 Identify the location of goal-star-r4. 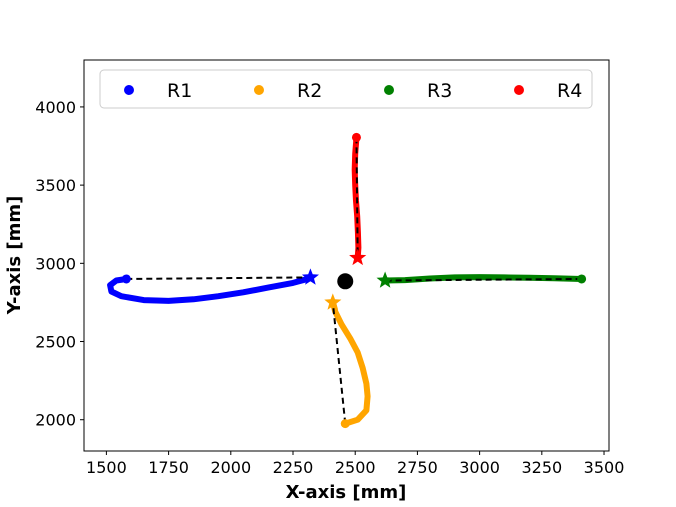
(358, 257).